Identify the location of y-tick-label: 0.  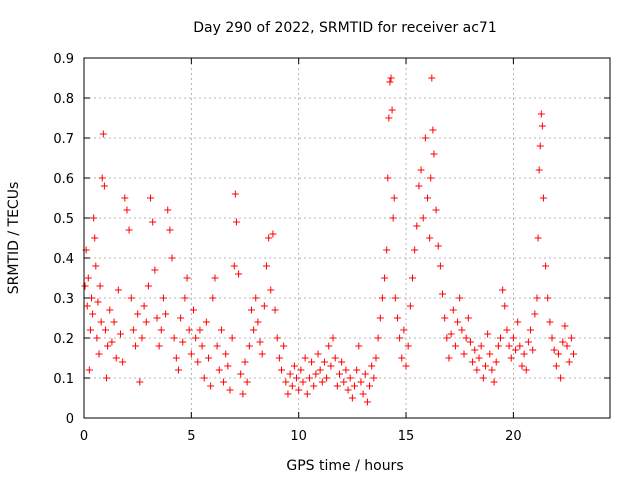
(70, 419).